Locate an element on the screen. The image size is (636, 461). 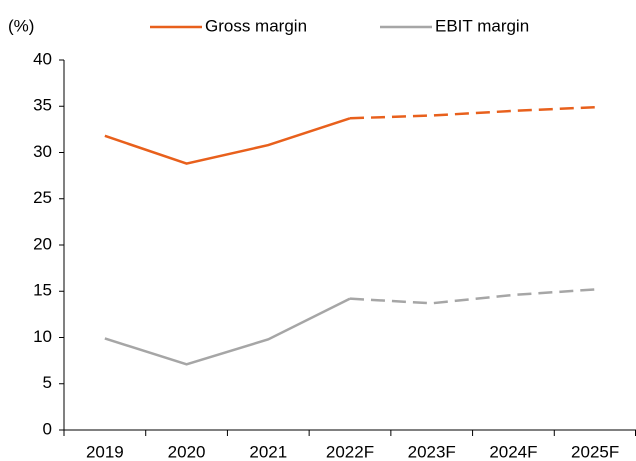
x-tick-label: 2023F is located at coordinates (432, 451).